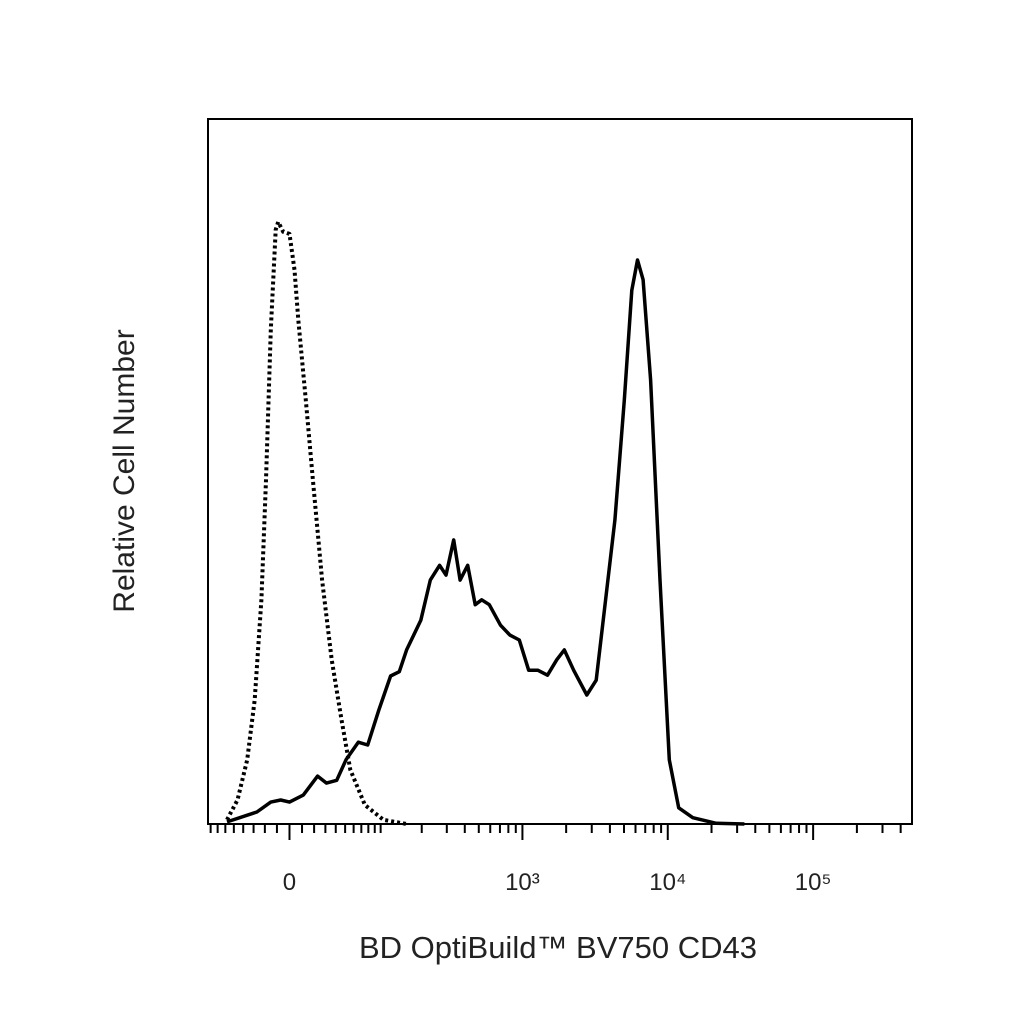 This screenshot has width=1024, height=1024. What do you see at coordinates (289, 882) in the screenshot?
I see `x-tick-label: 0` at bounding box center [289, 882].